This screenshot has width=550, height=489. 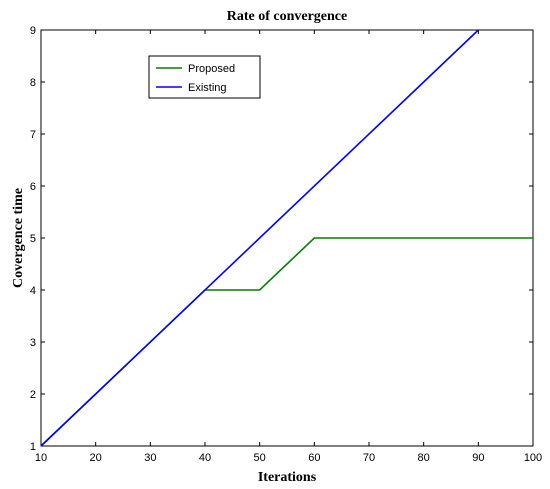 What do you see at coordinates (207, 88) in the screenshot?
I see `legend-label-existing: Existing` at bounding box center [207, 88].